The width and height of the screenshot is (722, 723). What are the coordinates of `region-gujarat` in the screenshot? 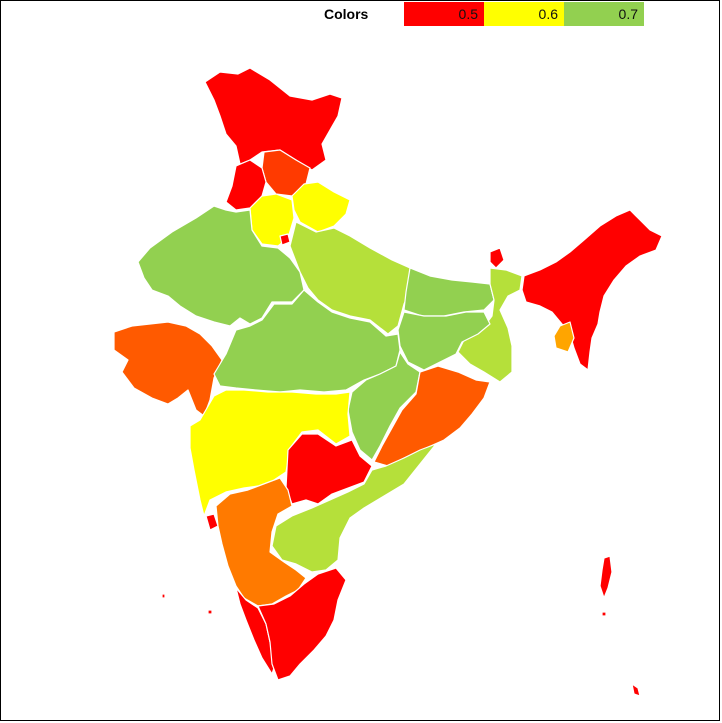 It's located at (168, 369).